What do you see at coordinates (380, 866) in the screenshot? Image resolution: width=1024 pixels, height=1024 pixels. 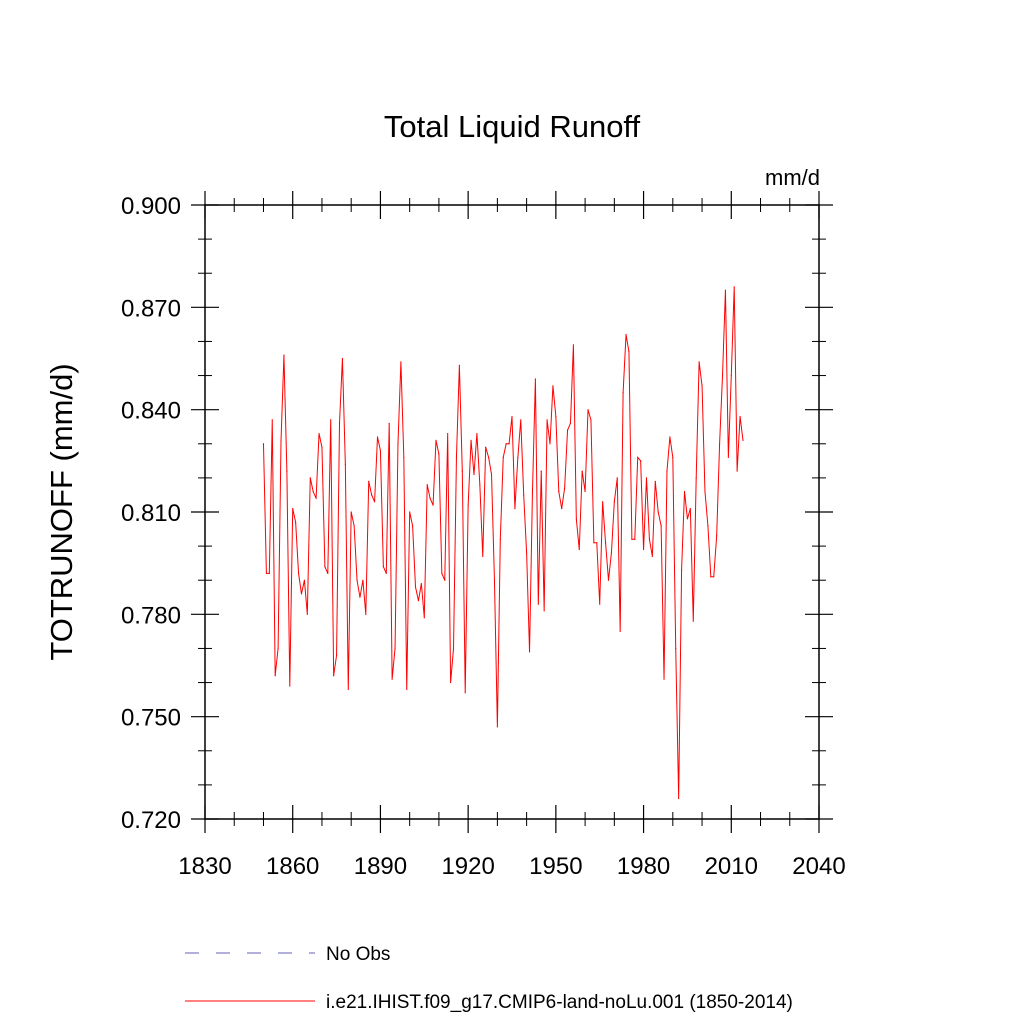 I see `x-tick-label: 1890` at bounding box center [380, 866].